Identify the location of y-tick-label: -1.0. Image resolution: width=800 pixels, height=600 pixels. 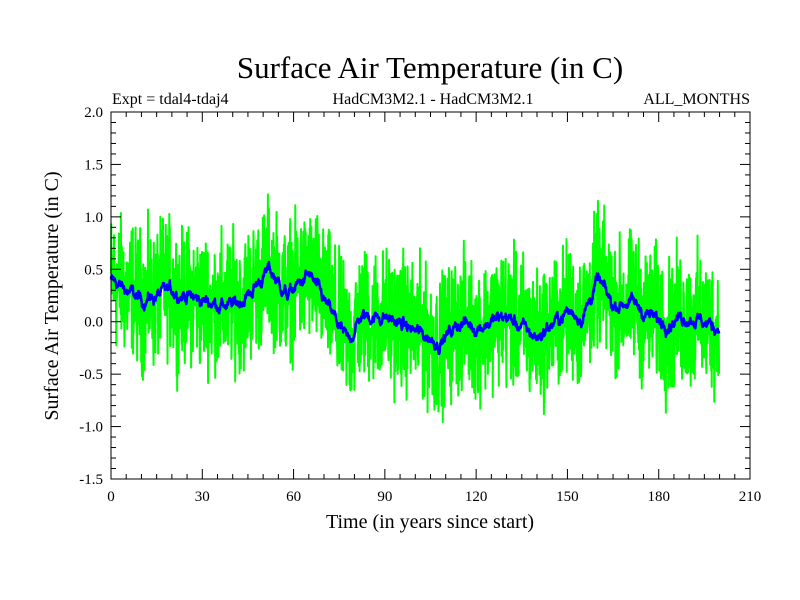
(91, 428).